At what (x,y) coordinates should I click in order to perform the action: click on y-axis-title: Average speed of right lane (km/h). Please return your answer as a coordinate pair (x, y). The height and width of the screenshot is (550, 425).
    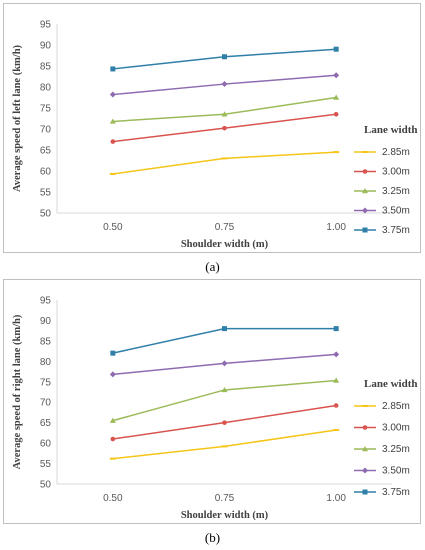
    Looking at the image, I should click on (17, 391).